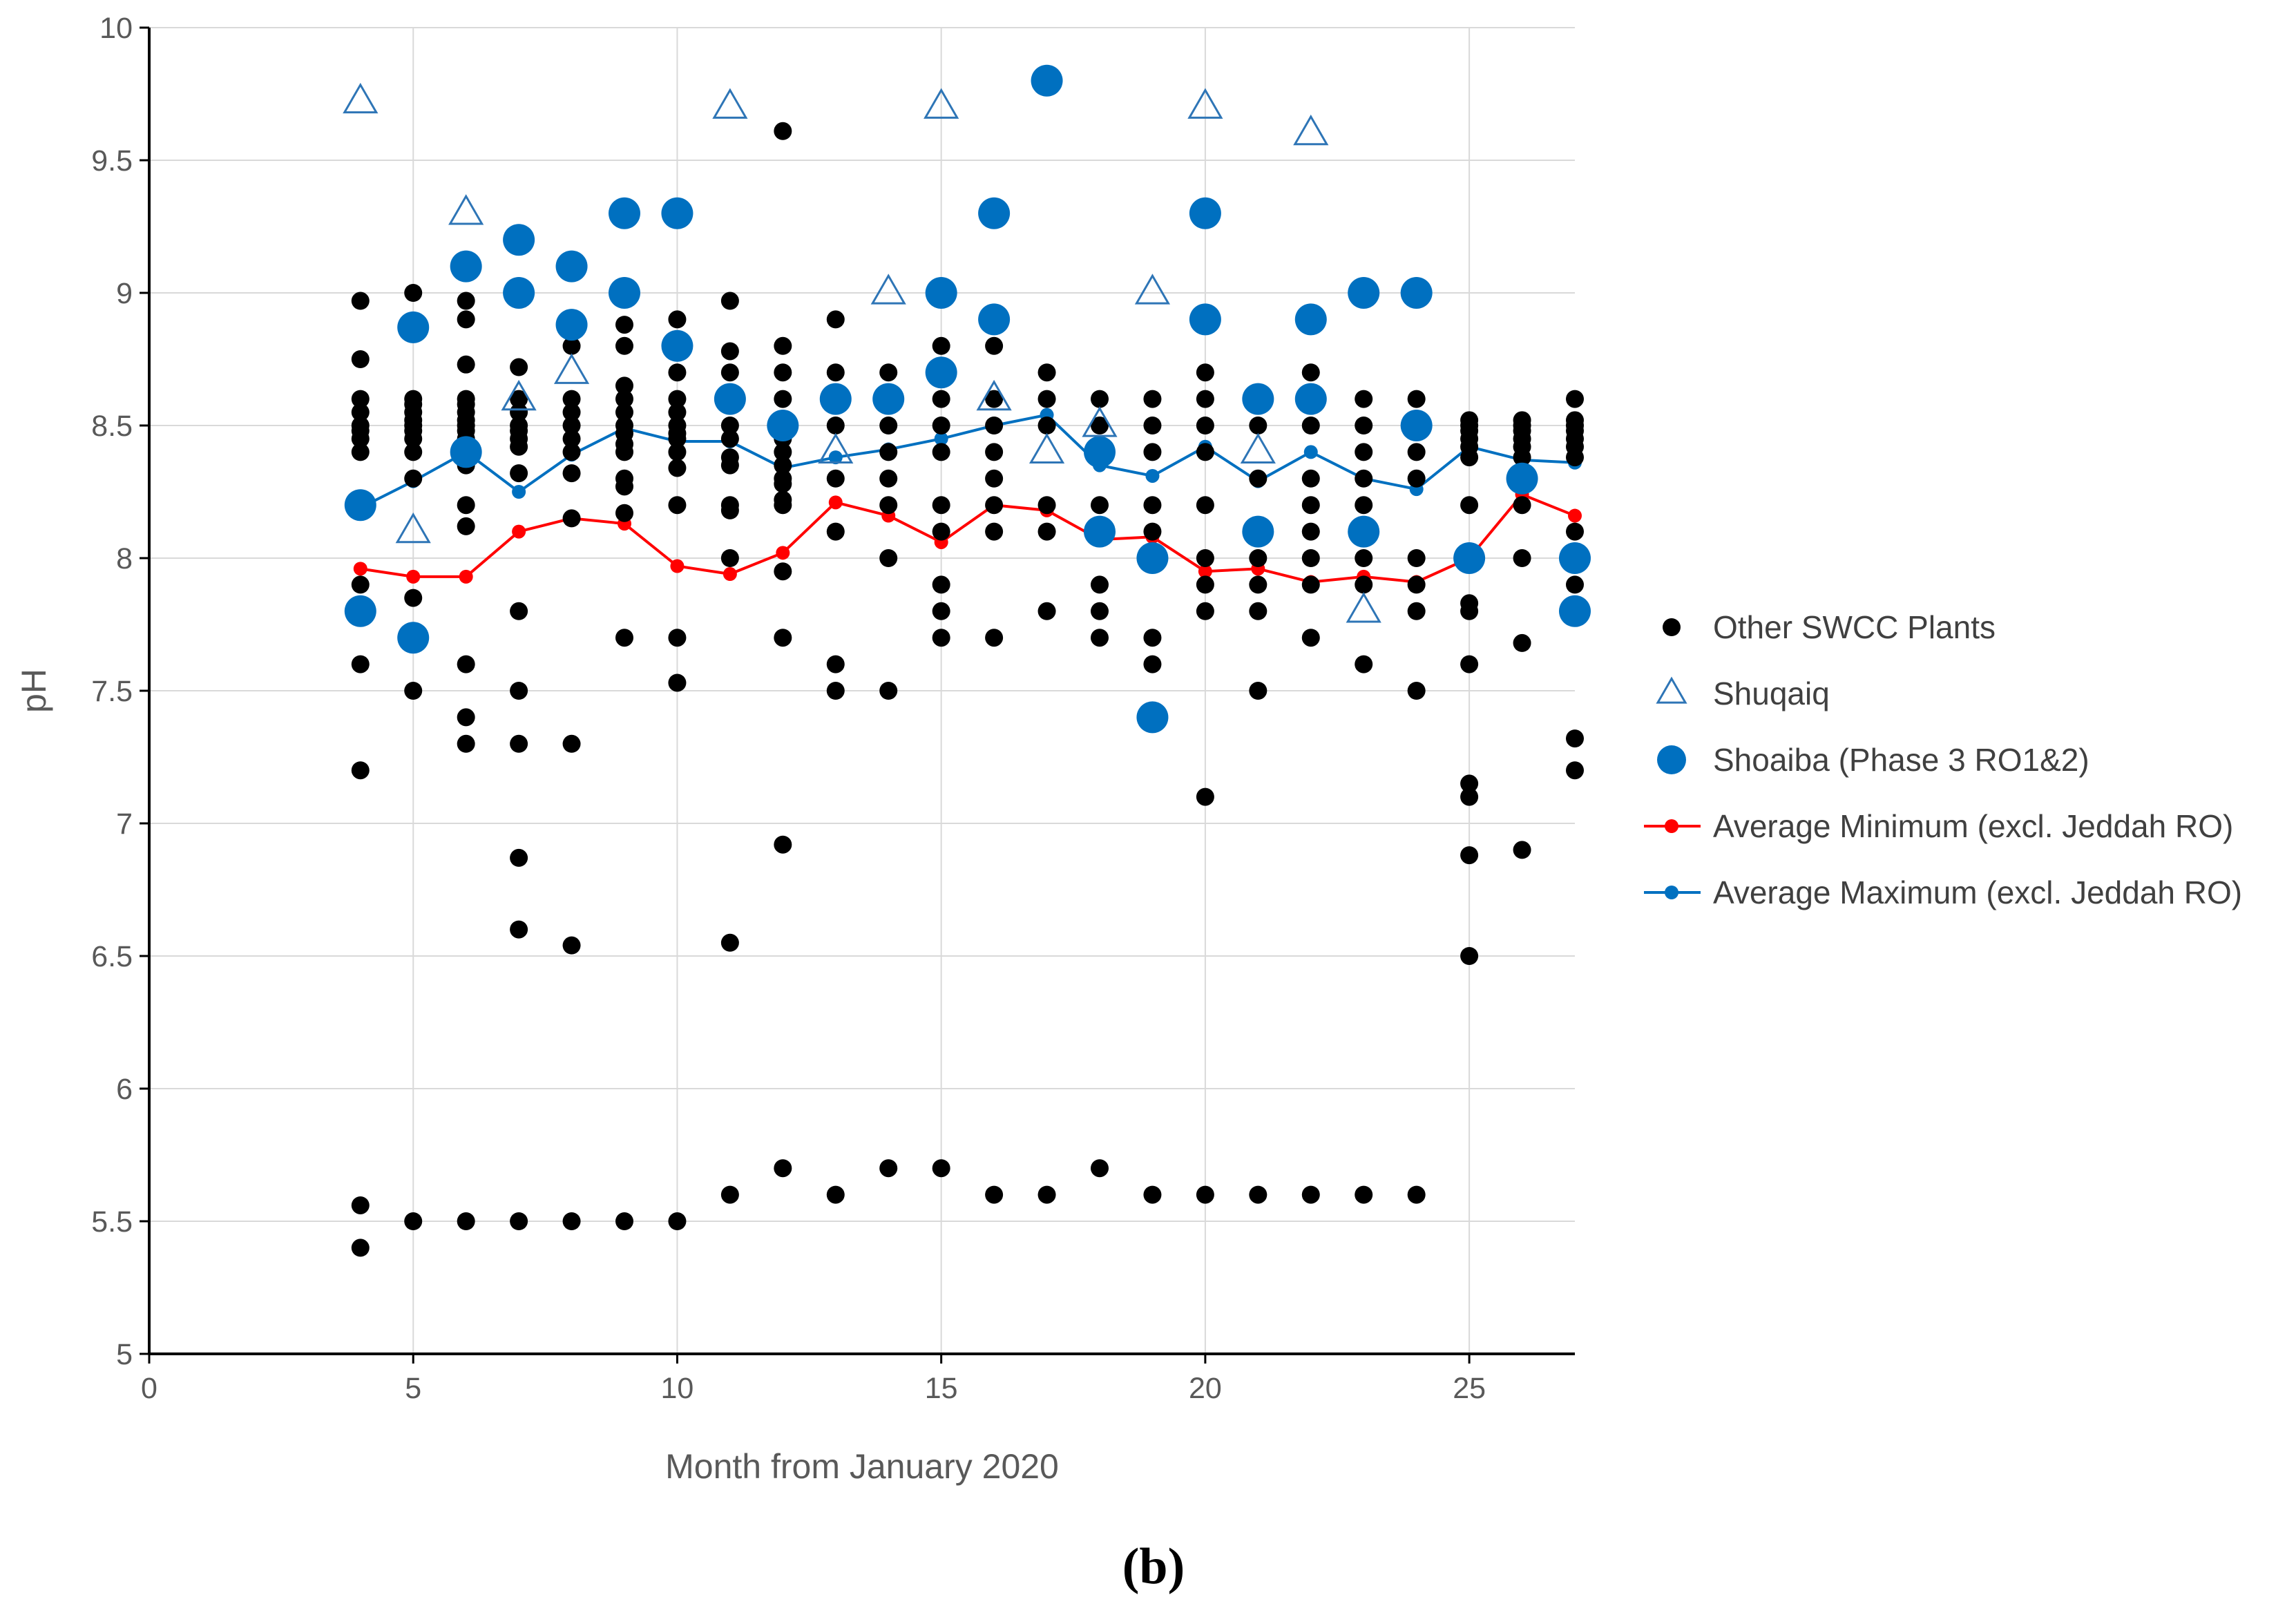  What do you see at coordinates (112, 1222) in the screenshot?
I see `y-tick-label: 5.5` at bounding box center [112, 1222].